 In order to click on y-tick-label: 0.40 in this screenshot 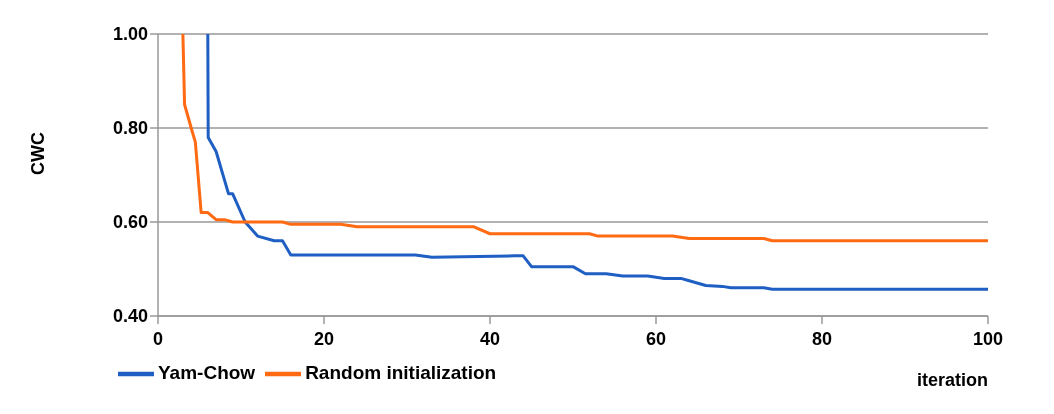, I will do `click(130, 316)`.